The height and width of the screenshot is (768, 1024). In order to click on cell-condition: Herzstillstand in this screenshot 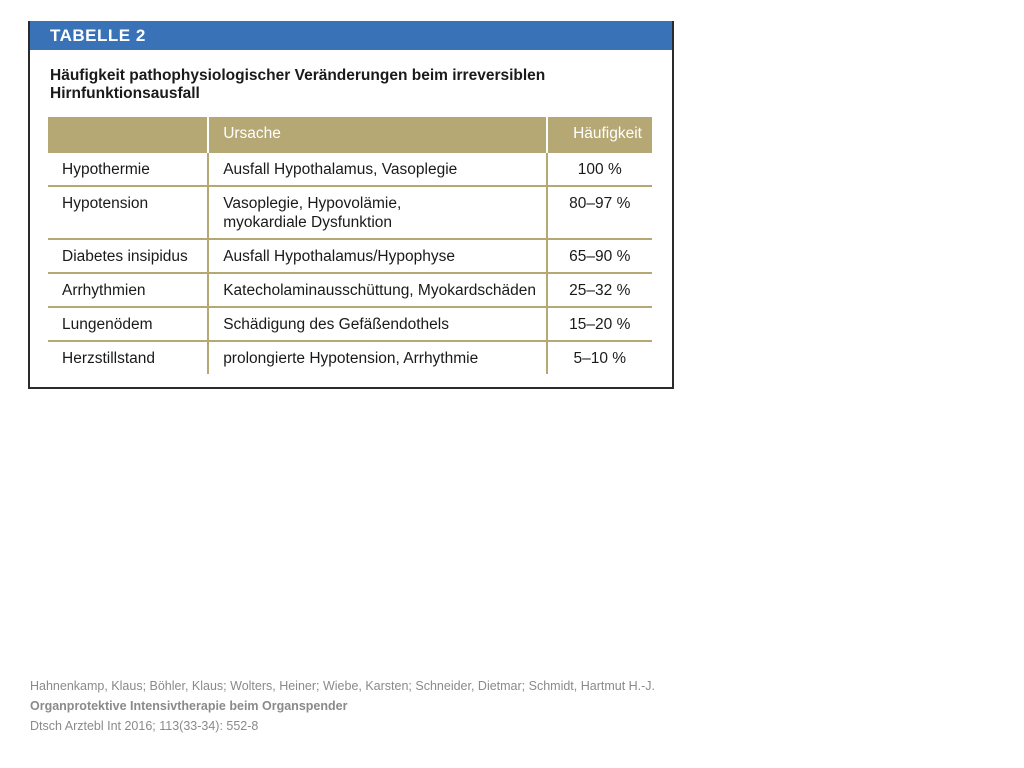, I will do `click(128, 357)`.